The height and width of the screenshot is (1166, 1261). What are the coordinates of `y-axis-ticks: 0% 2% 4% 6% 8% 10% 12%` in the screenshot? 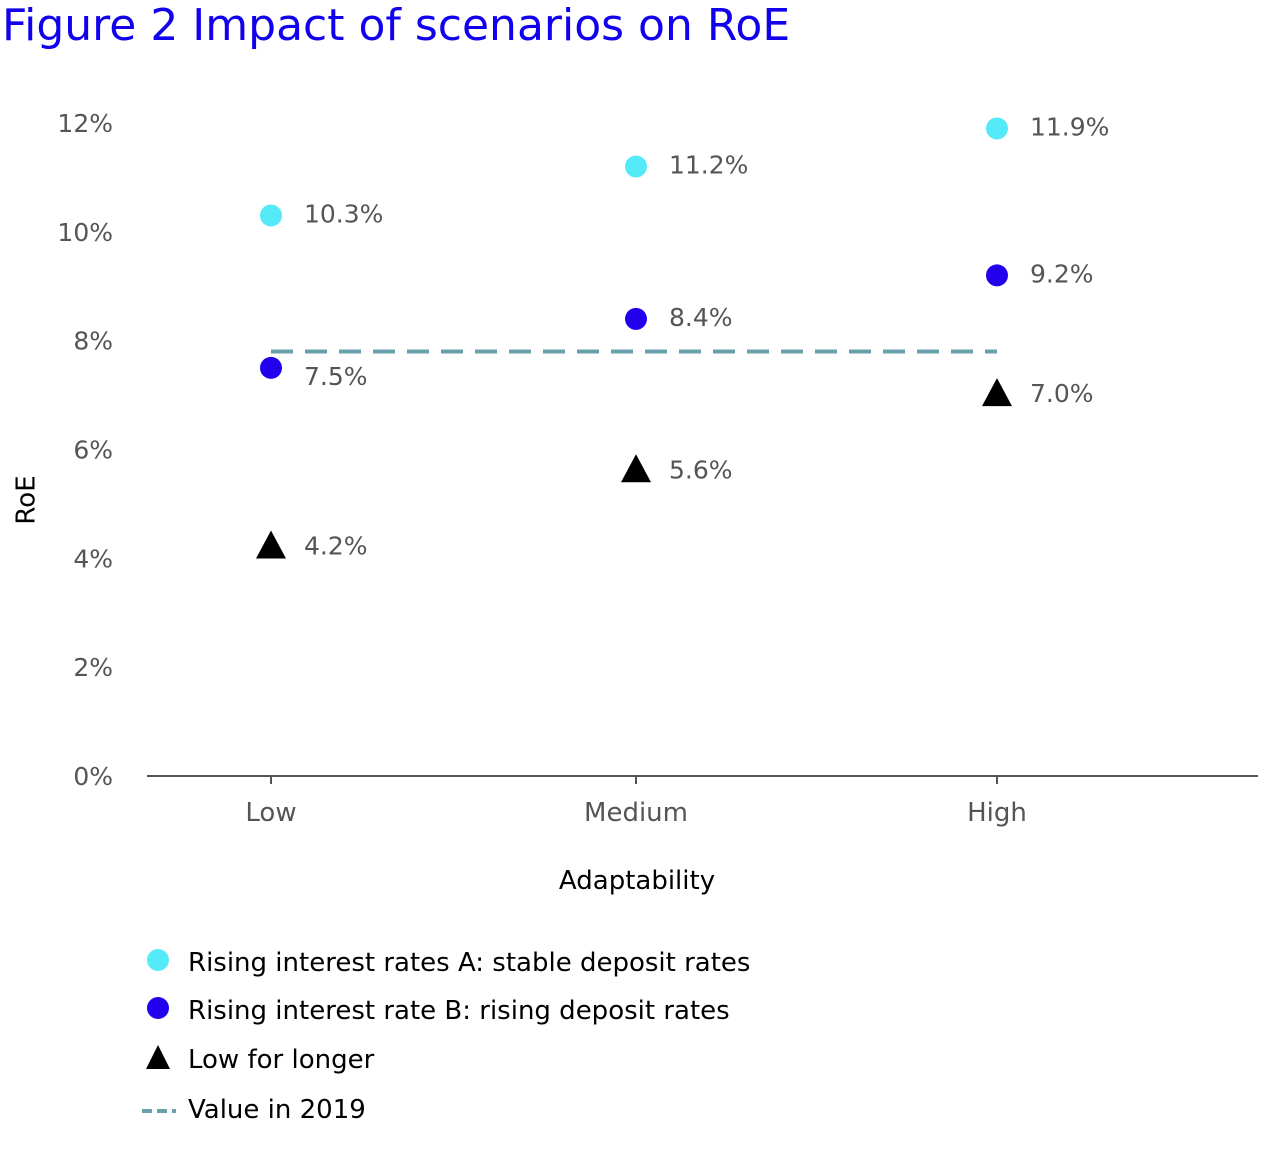 It's located at (85, 450).